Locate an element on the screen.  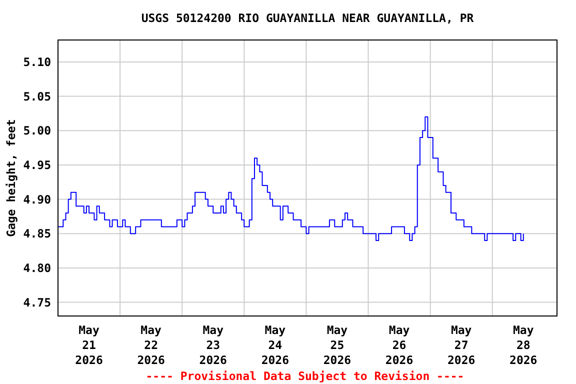
y-tick-label: 4.80 is located at coordinates (37, 267).